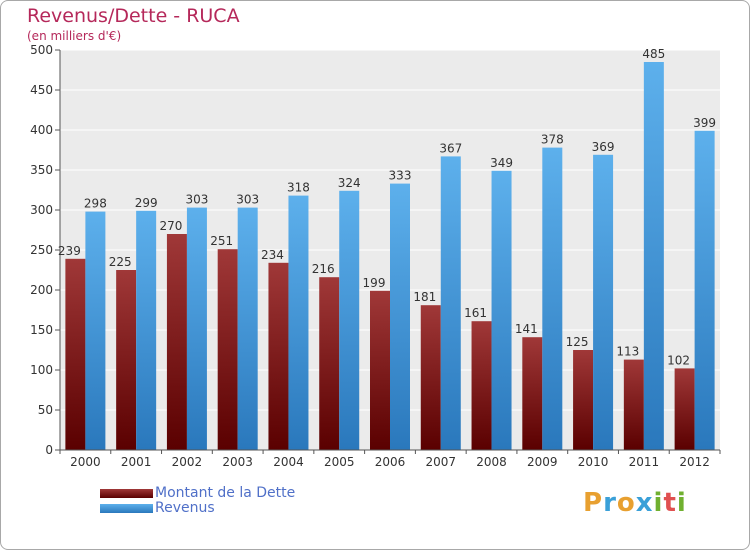  What do you see at coordinates (577, 342) in the screenshot?
I see `data-label-debt: 125` at bounding box center [577, 342].